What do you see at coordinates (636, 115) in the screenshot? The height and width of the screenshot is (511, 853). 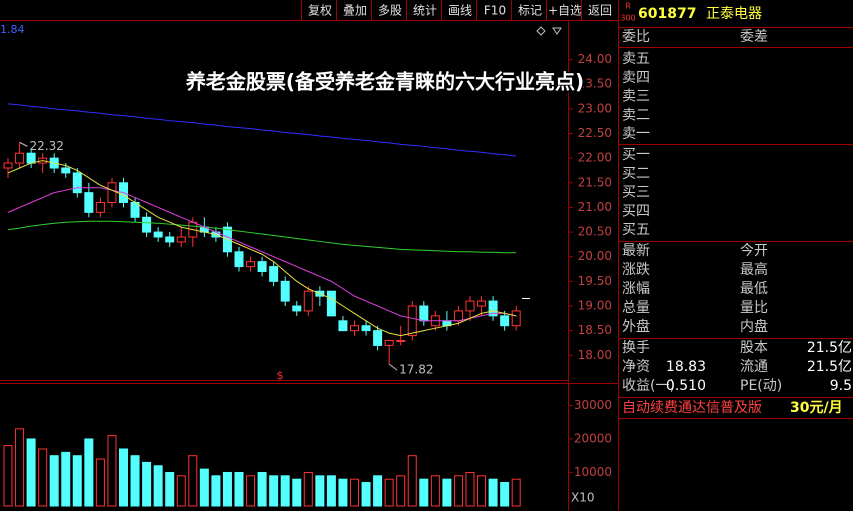 I see `sell-level: 卖二` at bounding box center [636, 115].